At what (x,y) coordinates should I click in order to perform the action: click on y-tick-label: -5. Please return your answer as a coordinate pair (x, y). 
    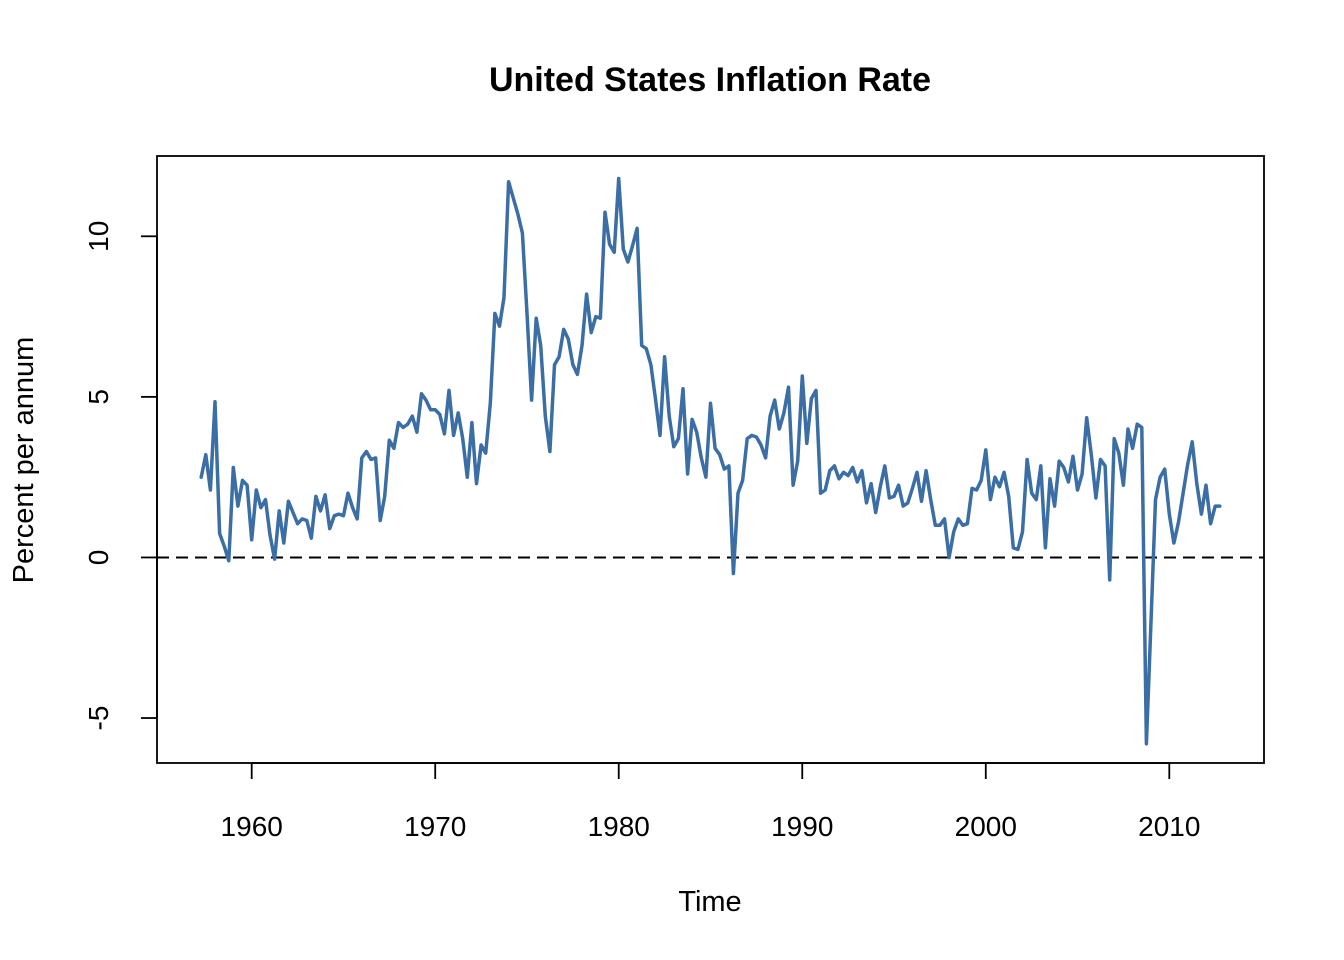
    Looking at the image, I should click on (98, 718).